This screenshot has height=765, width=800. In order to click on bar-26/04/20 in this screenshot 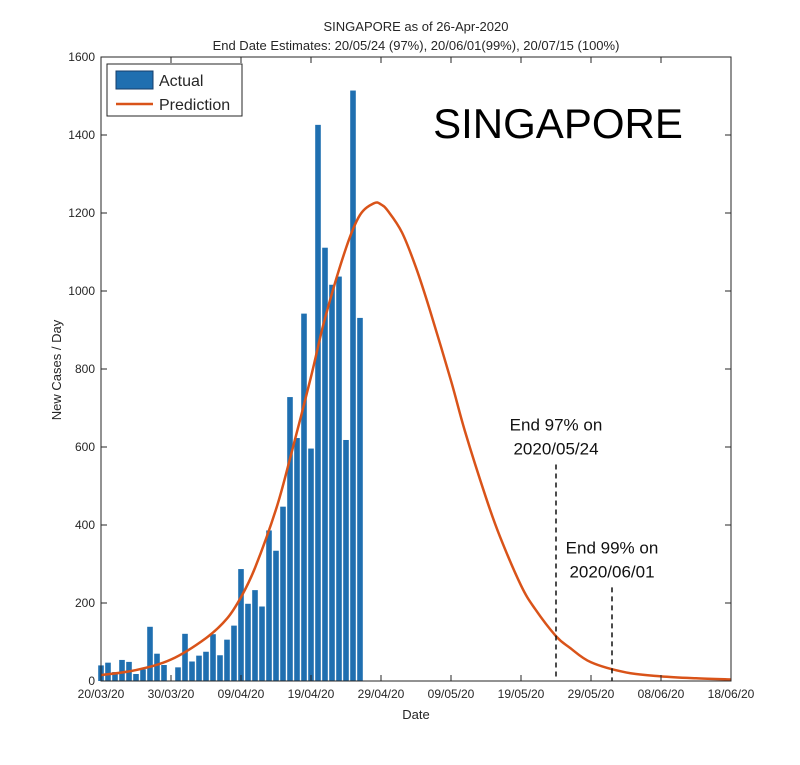, I will do `click(360, 499)`.